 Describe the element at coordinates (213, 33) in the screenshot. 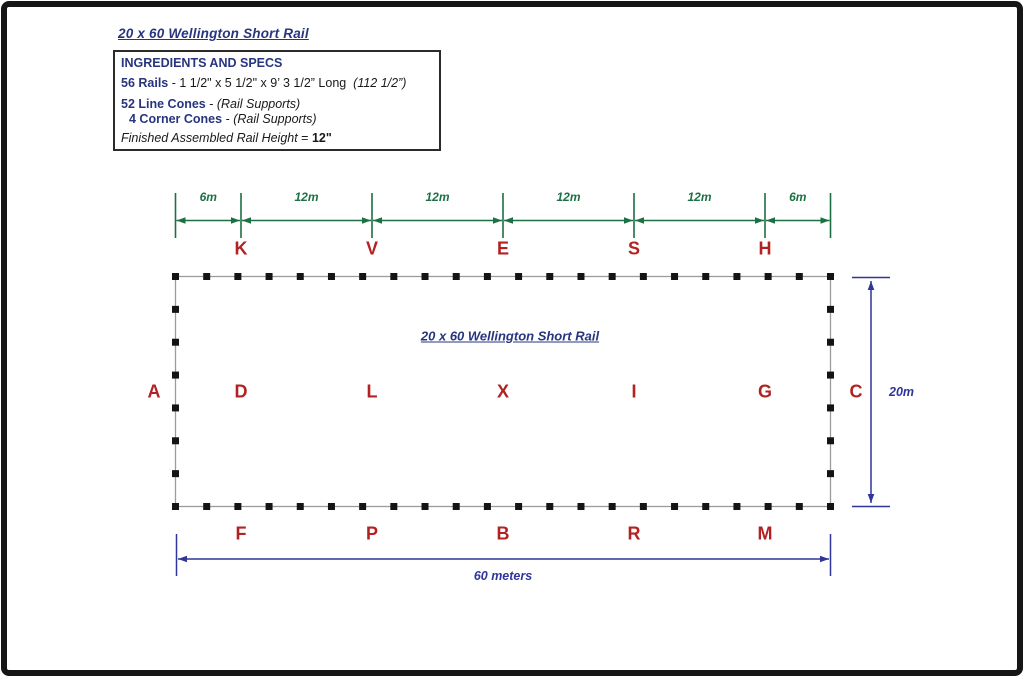

I see `page-title: 20 x 60 Wellington Short Rail` at that location.